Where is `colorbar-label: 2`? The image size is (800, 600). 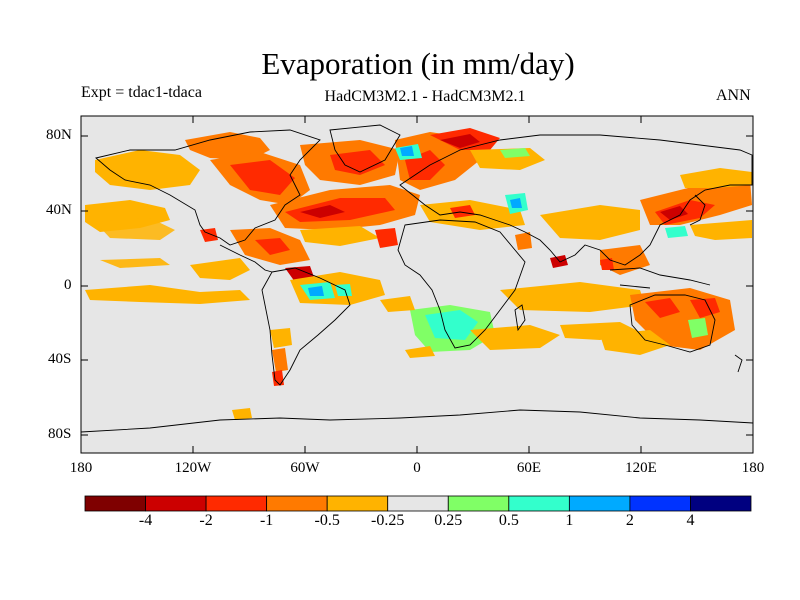 colorbar-label: 2 is located at coordinates (629, 520).